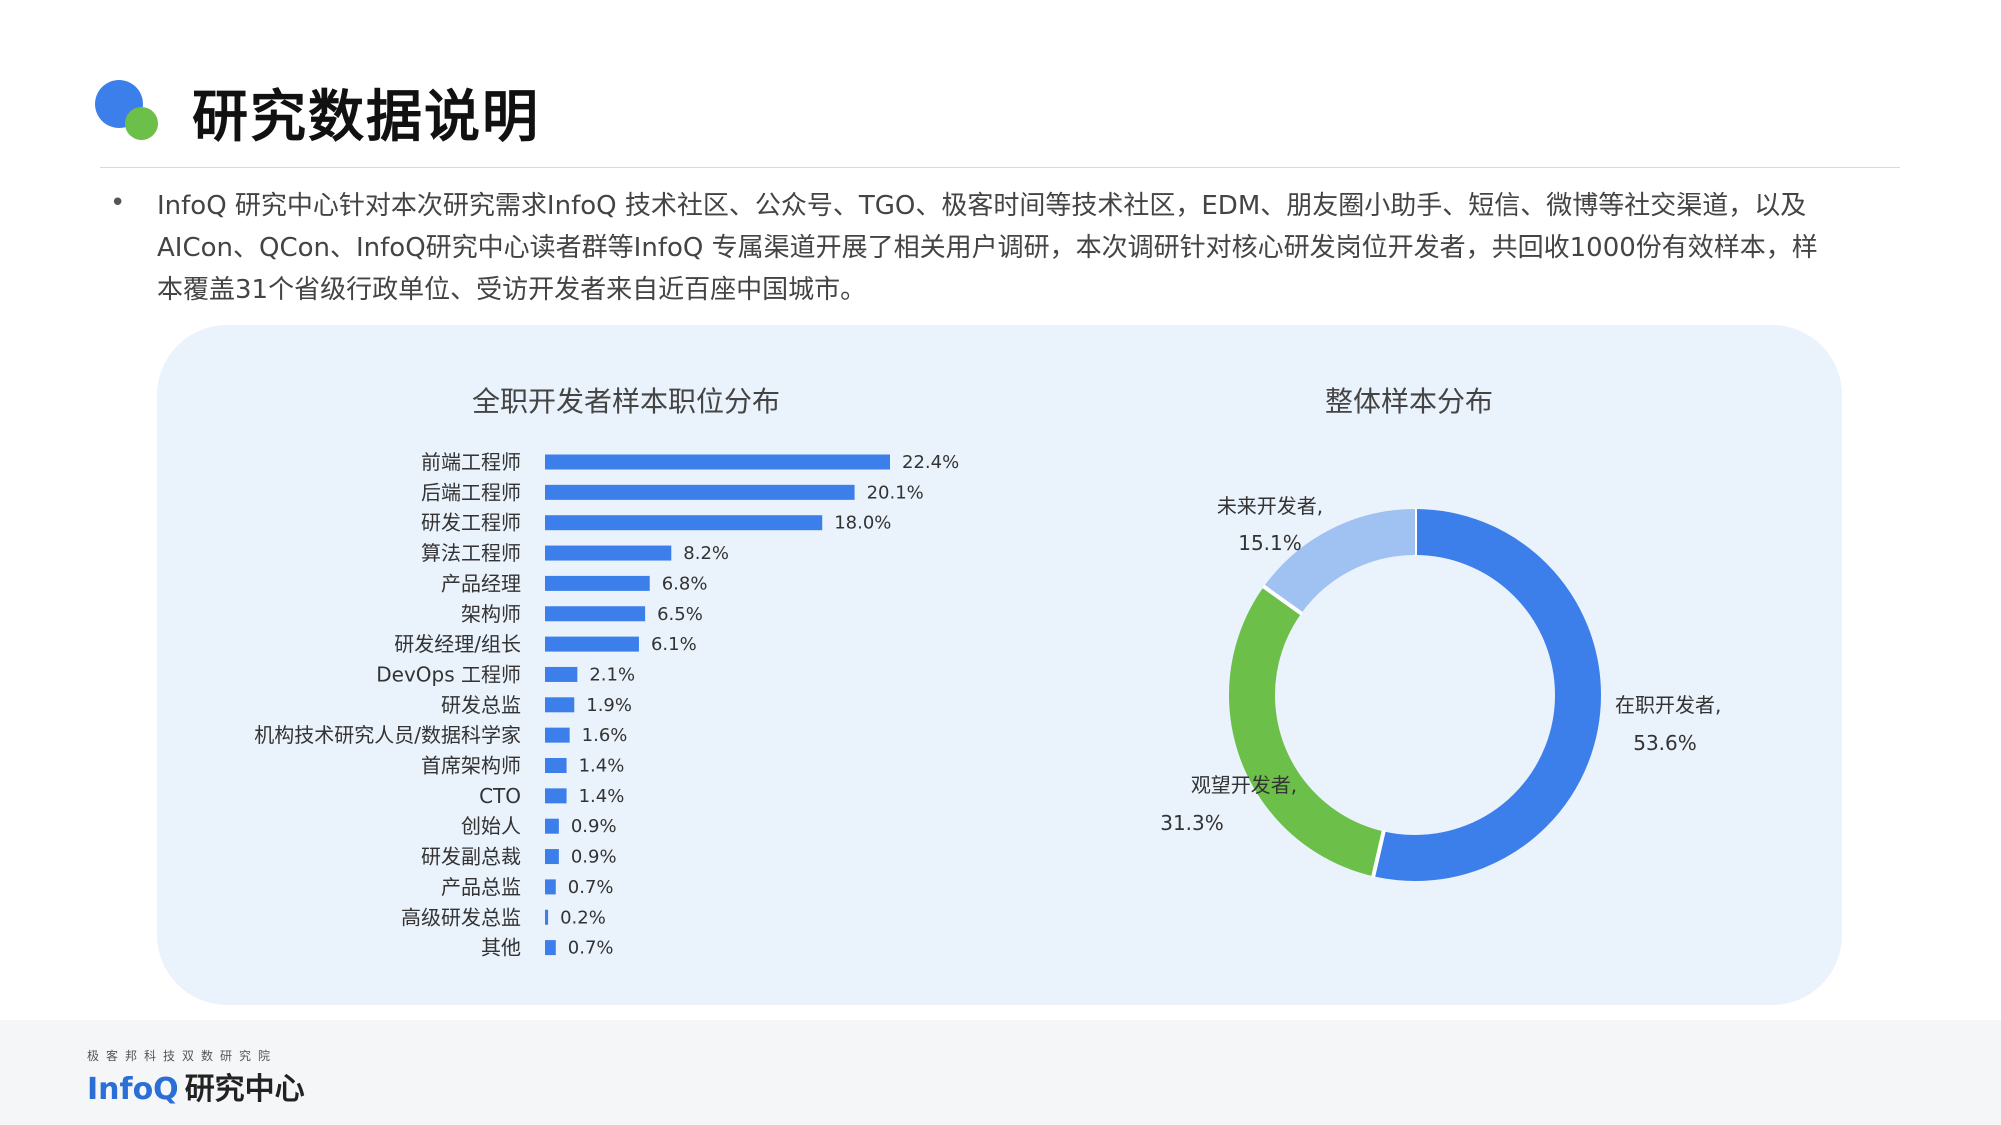 The height and width of the screenshot is (1125, 2001). What do you see at coordinates (680, 614) in the screenshot?
I see `bar-value-label: 6.5%` at bounding box center [680, 614].